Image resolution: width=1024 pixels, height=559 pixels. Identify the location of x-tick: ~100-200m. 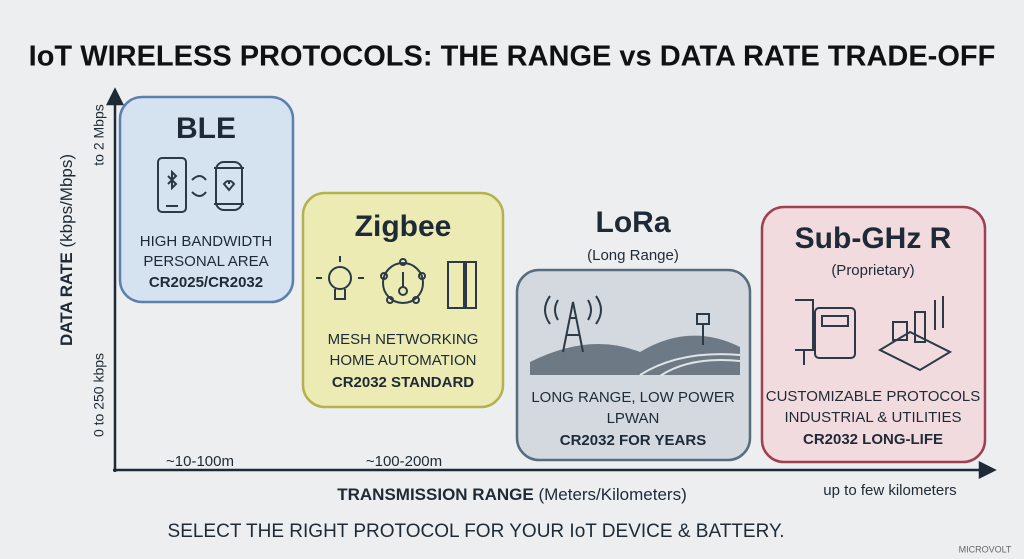
(404, 461).